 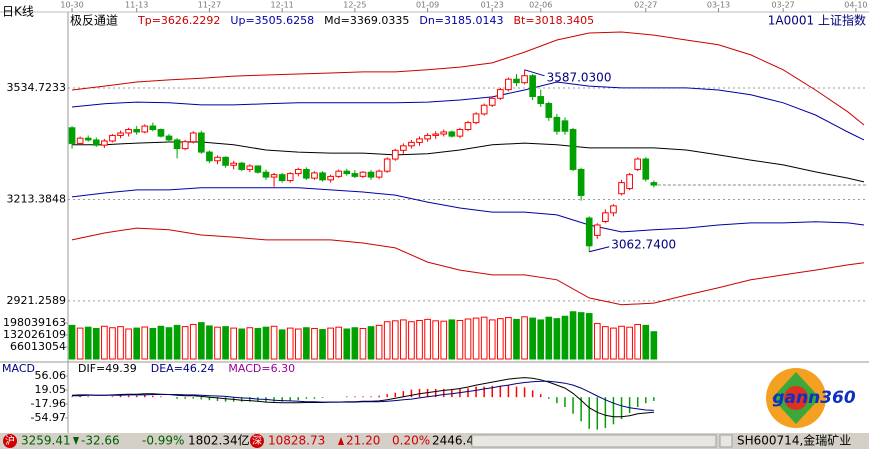 I want to click on x-tick-label: 10-30, so click(x=71, y=5).